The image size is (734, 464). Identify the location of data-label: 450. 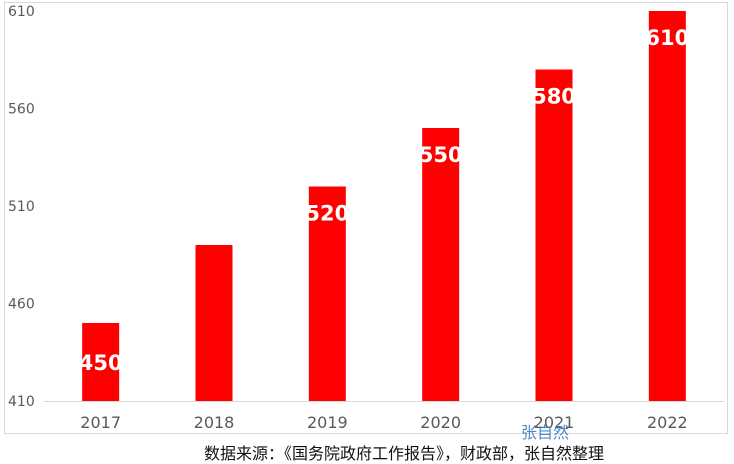
(101, 363).